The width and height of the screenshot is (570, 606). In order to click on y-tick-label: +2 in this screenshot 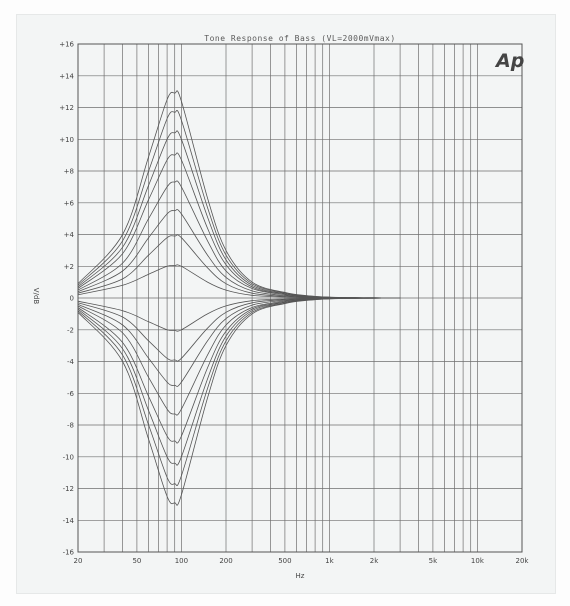, I will do `click(69, 267)`.